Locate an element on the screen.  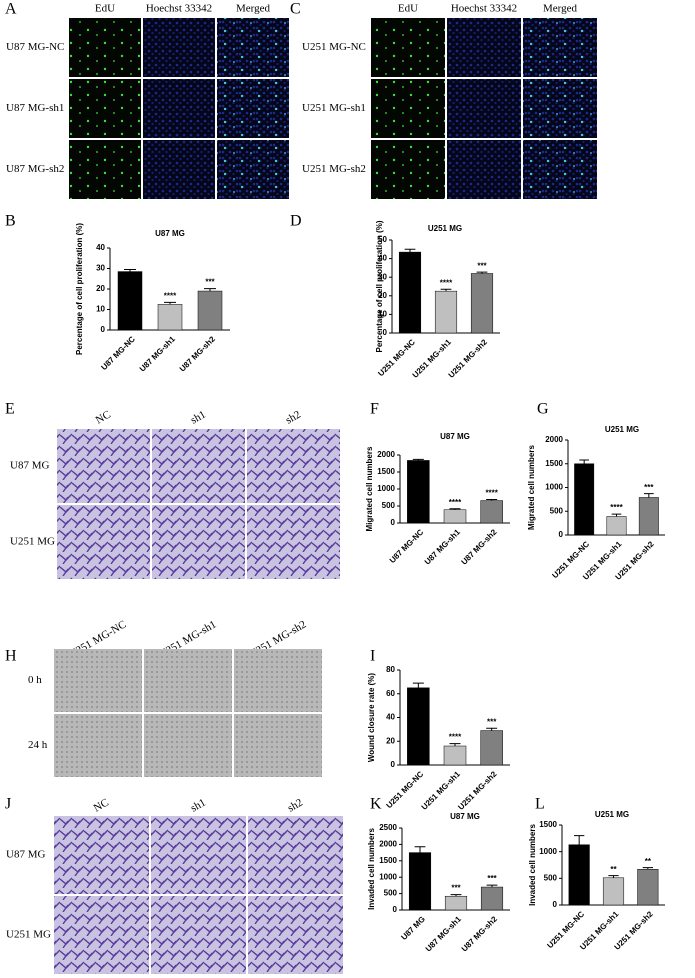
y-axis-label: Wound closure rate (%) is located at coordinates (371, 718).